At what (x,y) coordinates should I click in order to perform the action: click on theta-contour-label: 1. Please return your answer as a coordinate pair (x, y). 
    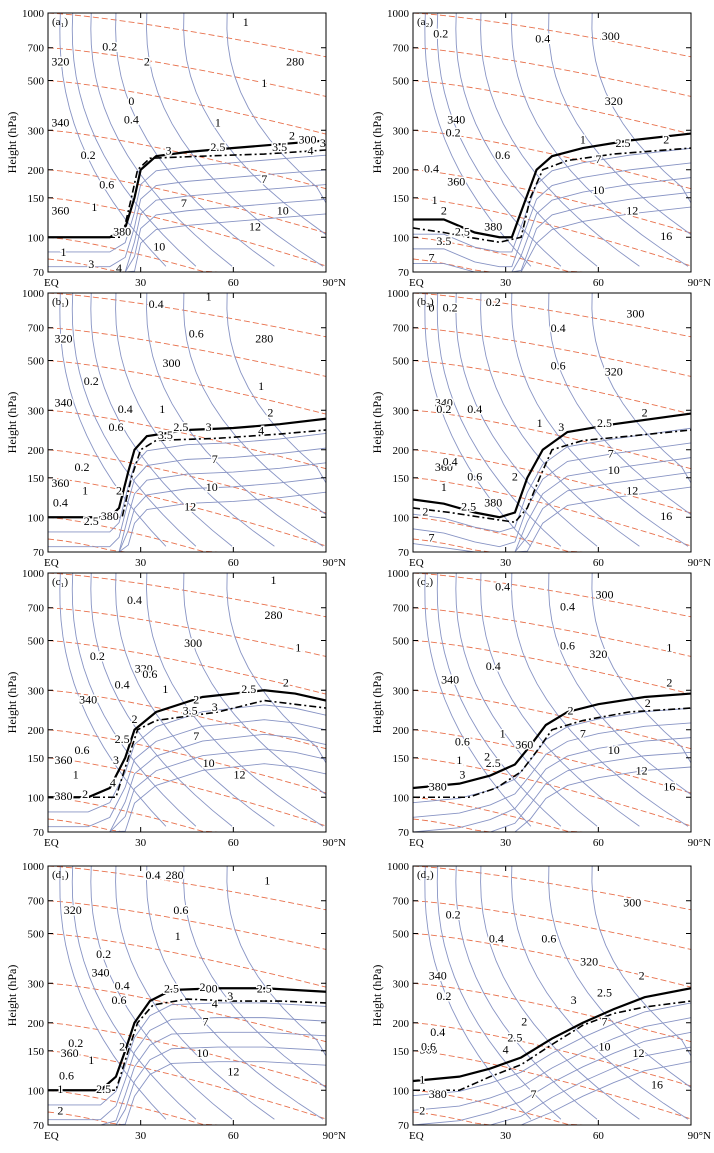
    Looking at the image, I should click on (267, 881).